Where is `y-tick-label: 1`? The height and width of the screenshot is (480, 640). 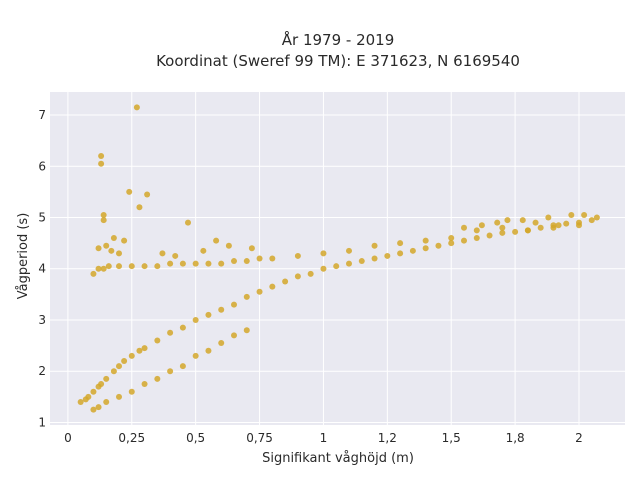
y-tick-label: 1 is located at coordinates (42, 422).